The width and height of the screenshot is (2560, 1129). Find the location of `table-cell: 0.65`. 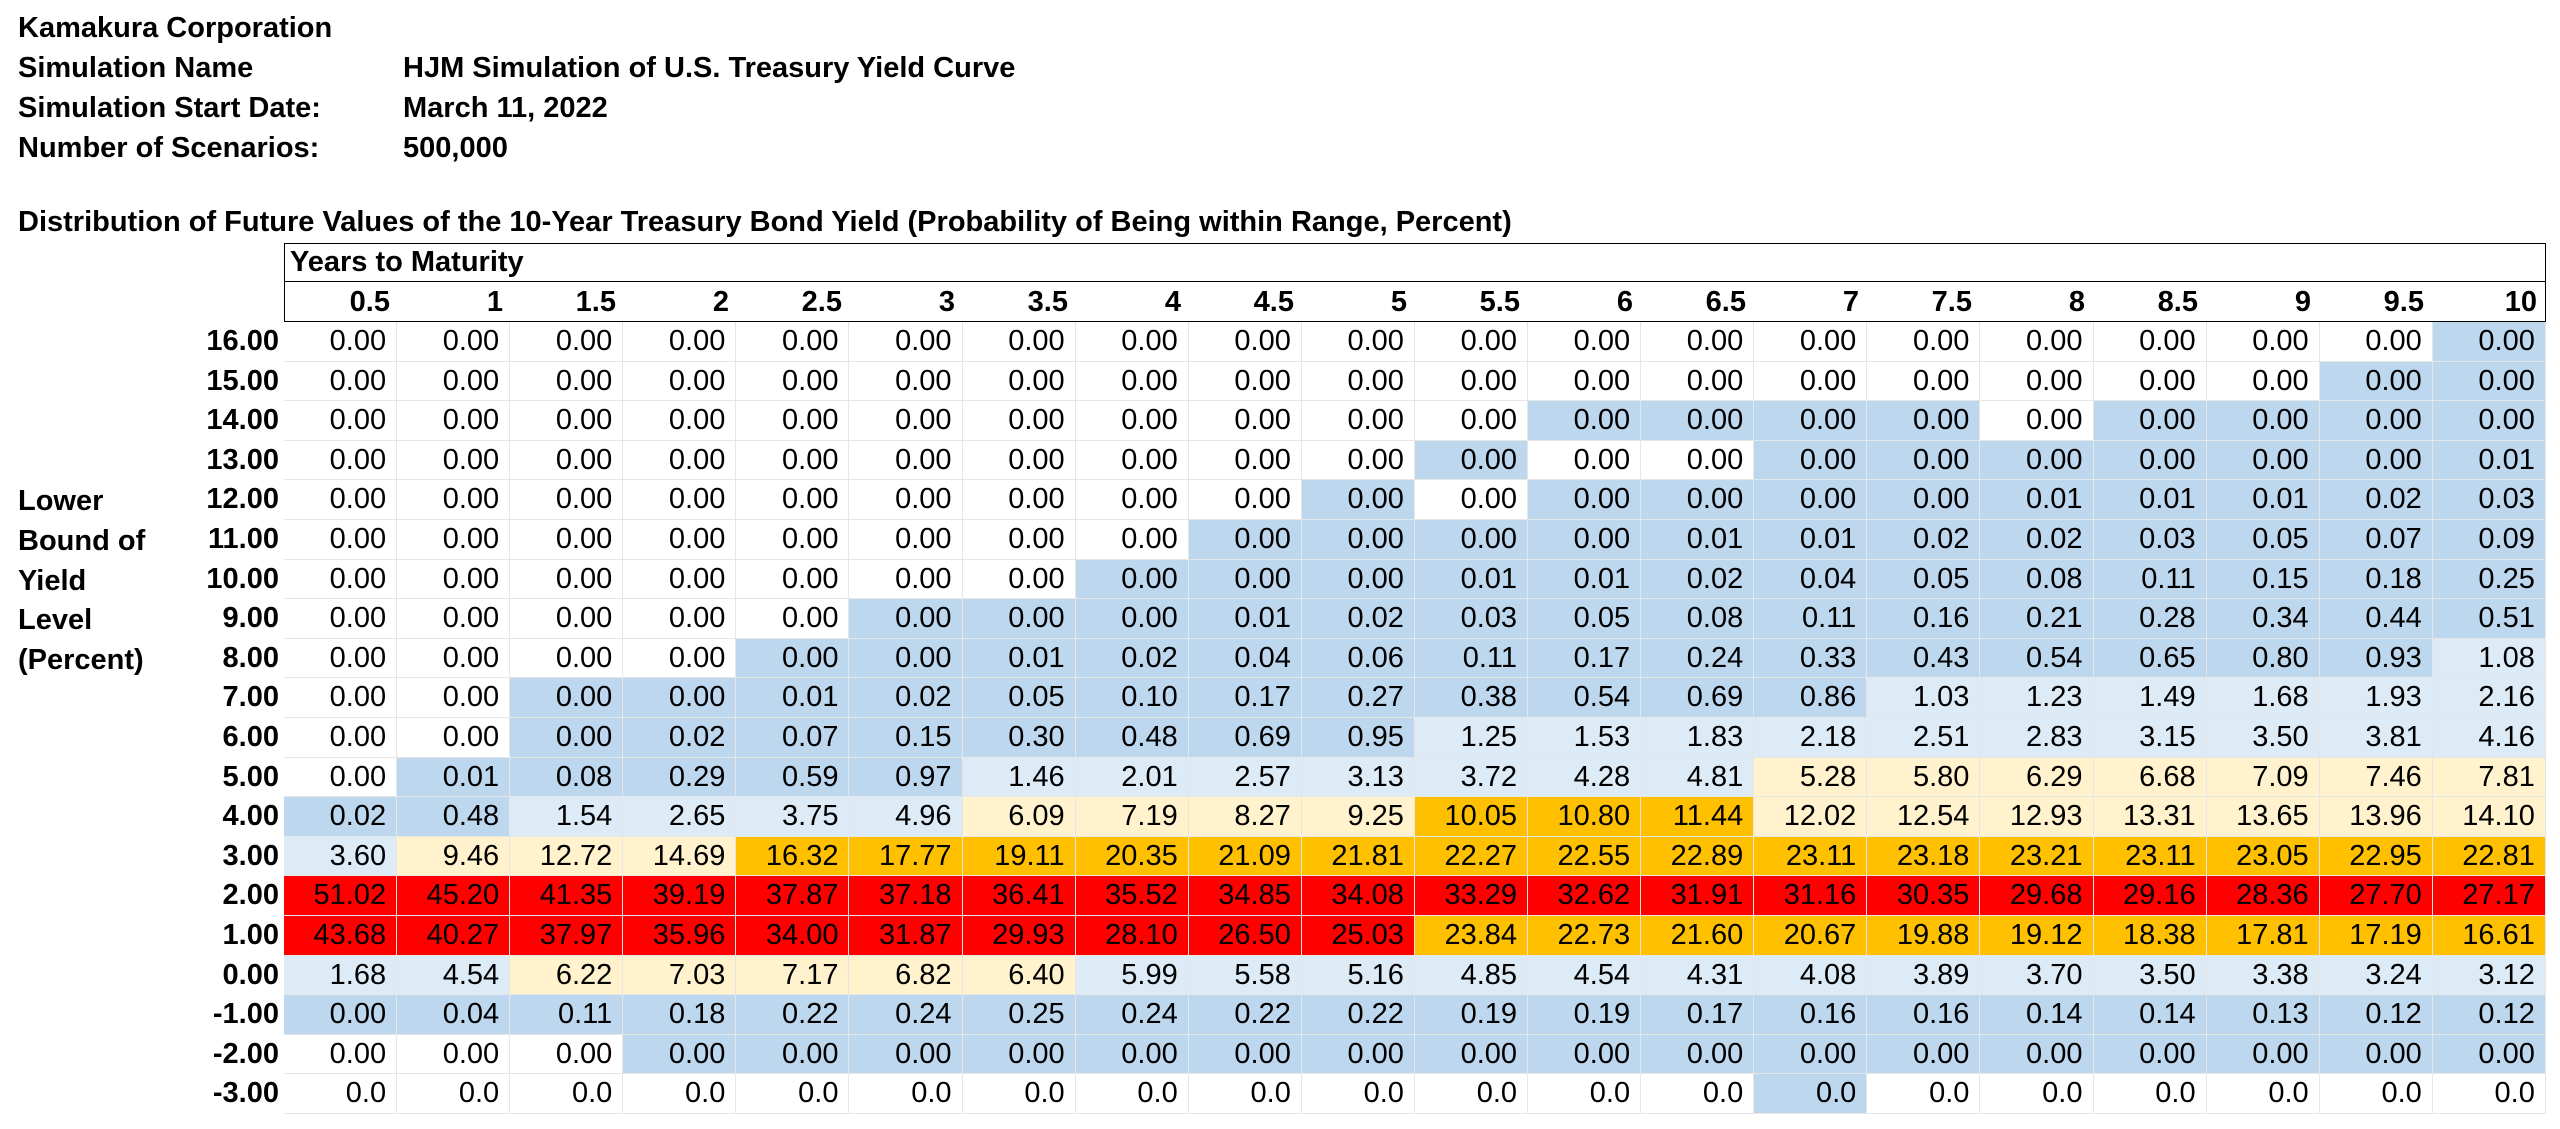

table-cell: 0.65 is located at coordinates (2150, 658).